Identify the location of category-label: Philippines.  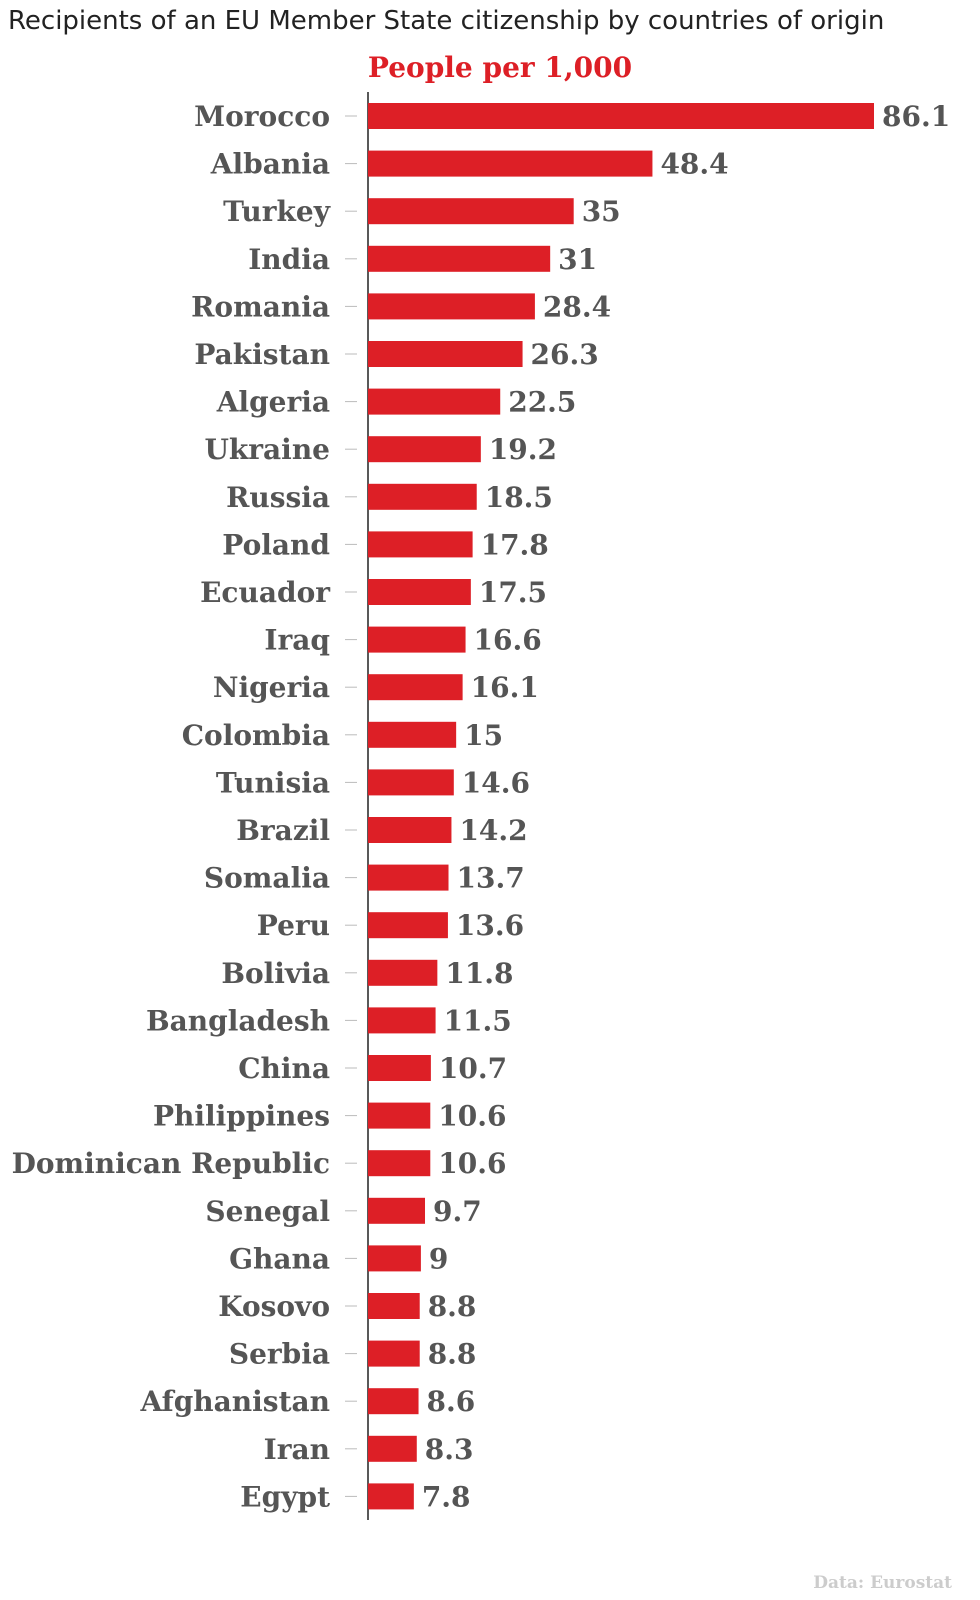
(241, 1116).